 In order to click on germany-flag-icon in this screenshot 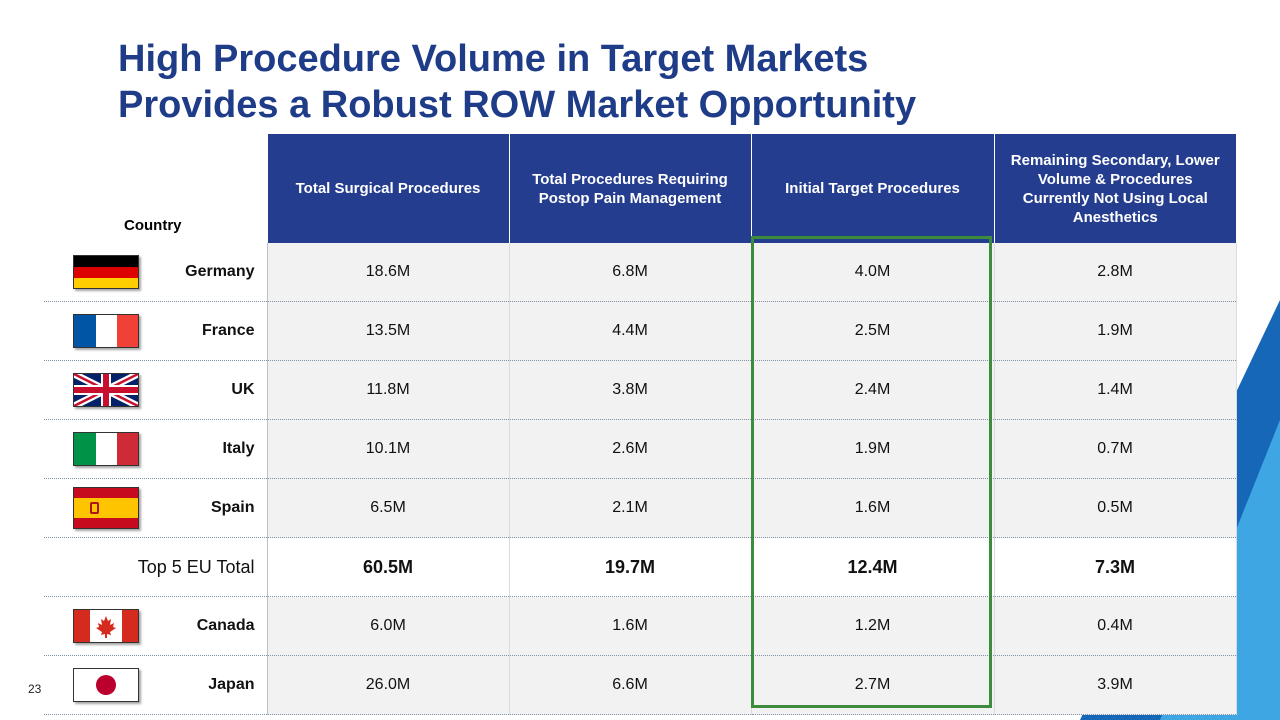, I will do `click(106, 272)`.